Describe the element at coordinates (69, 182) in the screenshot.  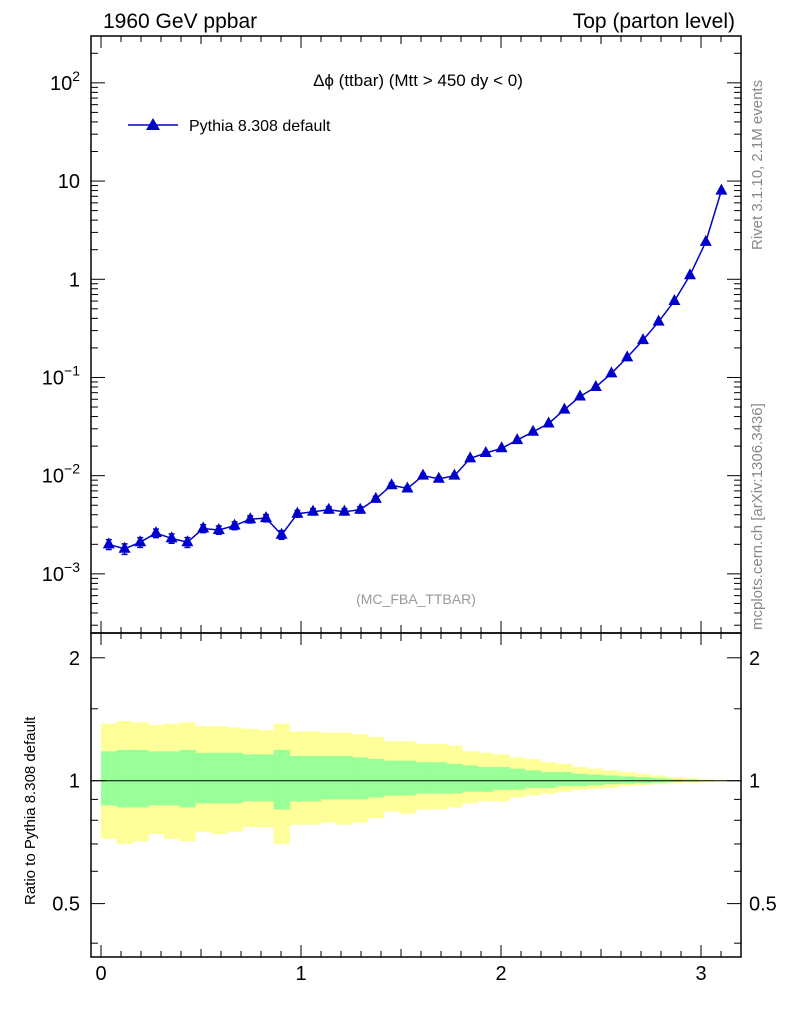
I see `y-tick-label: 10` at that location.